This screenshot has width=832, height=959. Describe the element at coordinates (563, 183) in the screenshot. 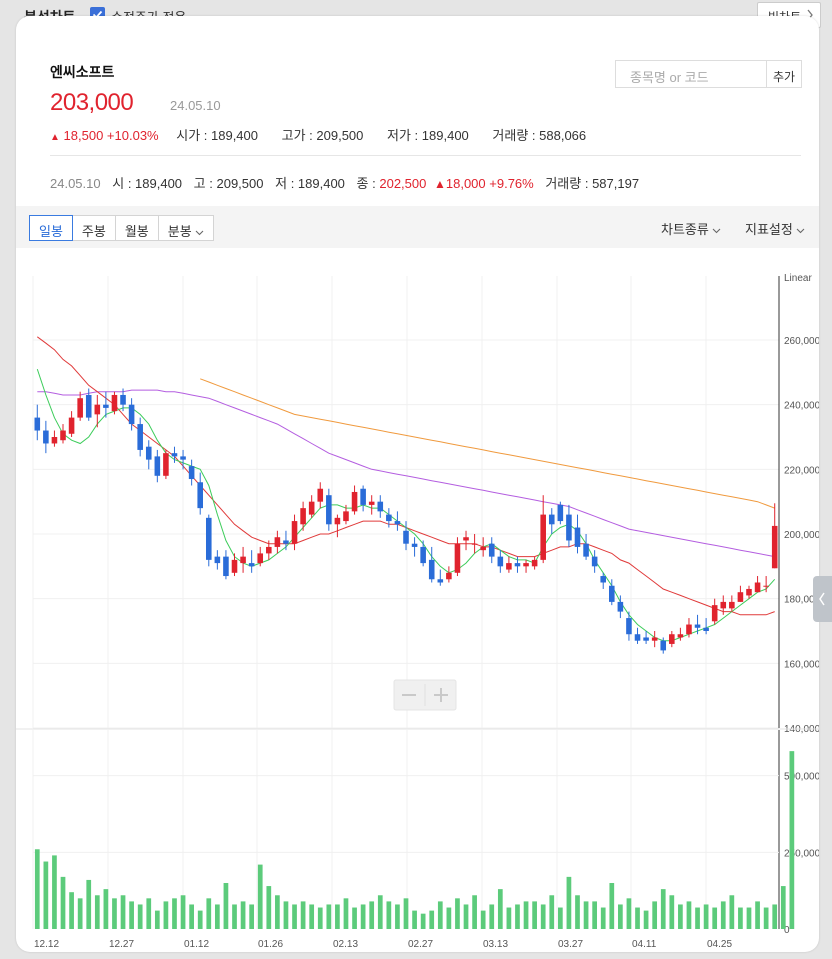

I see `ohlc-volume-label: 거래량` at that location.